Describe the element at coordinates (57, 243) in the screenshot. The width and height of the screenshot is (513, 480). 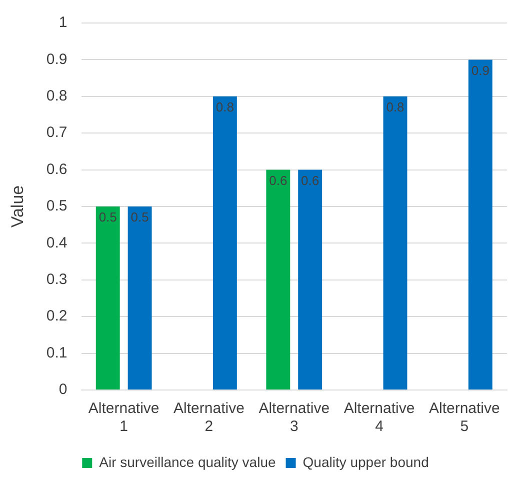
I see `y-tick-label: 0.4` at that location.